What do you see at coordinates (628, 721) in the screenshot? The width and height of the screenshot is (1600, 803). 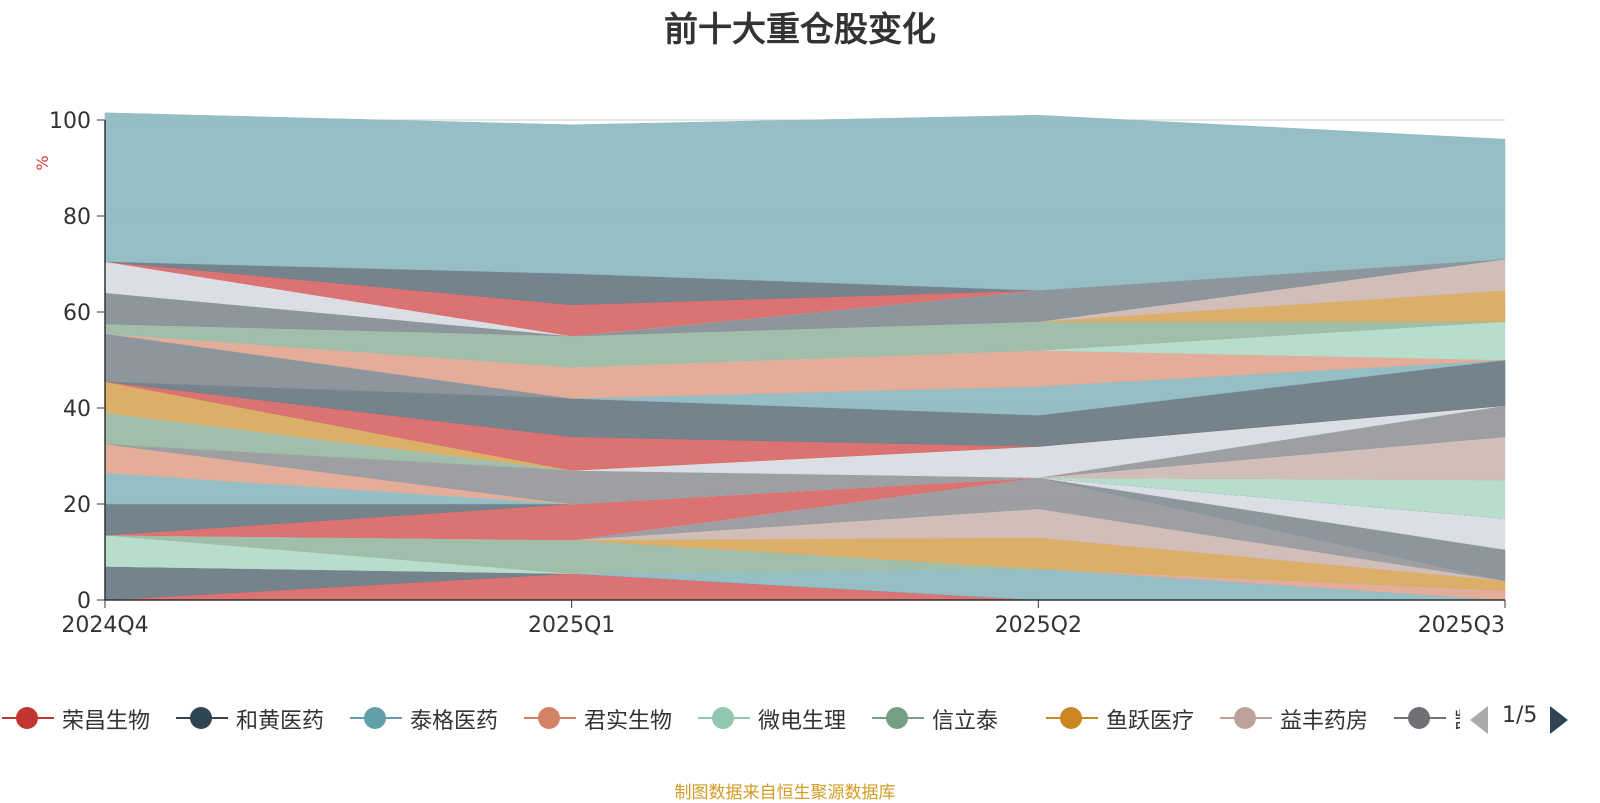 I see `legend-label: 君实生物` at bounding box center [628, 721].